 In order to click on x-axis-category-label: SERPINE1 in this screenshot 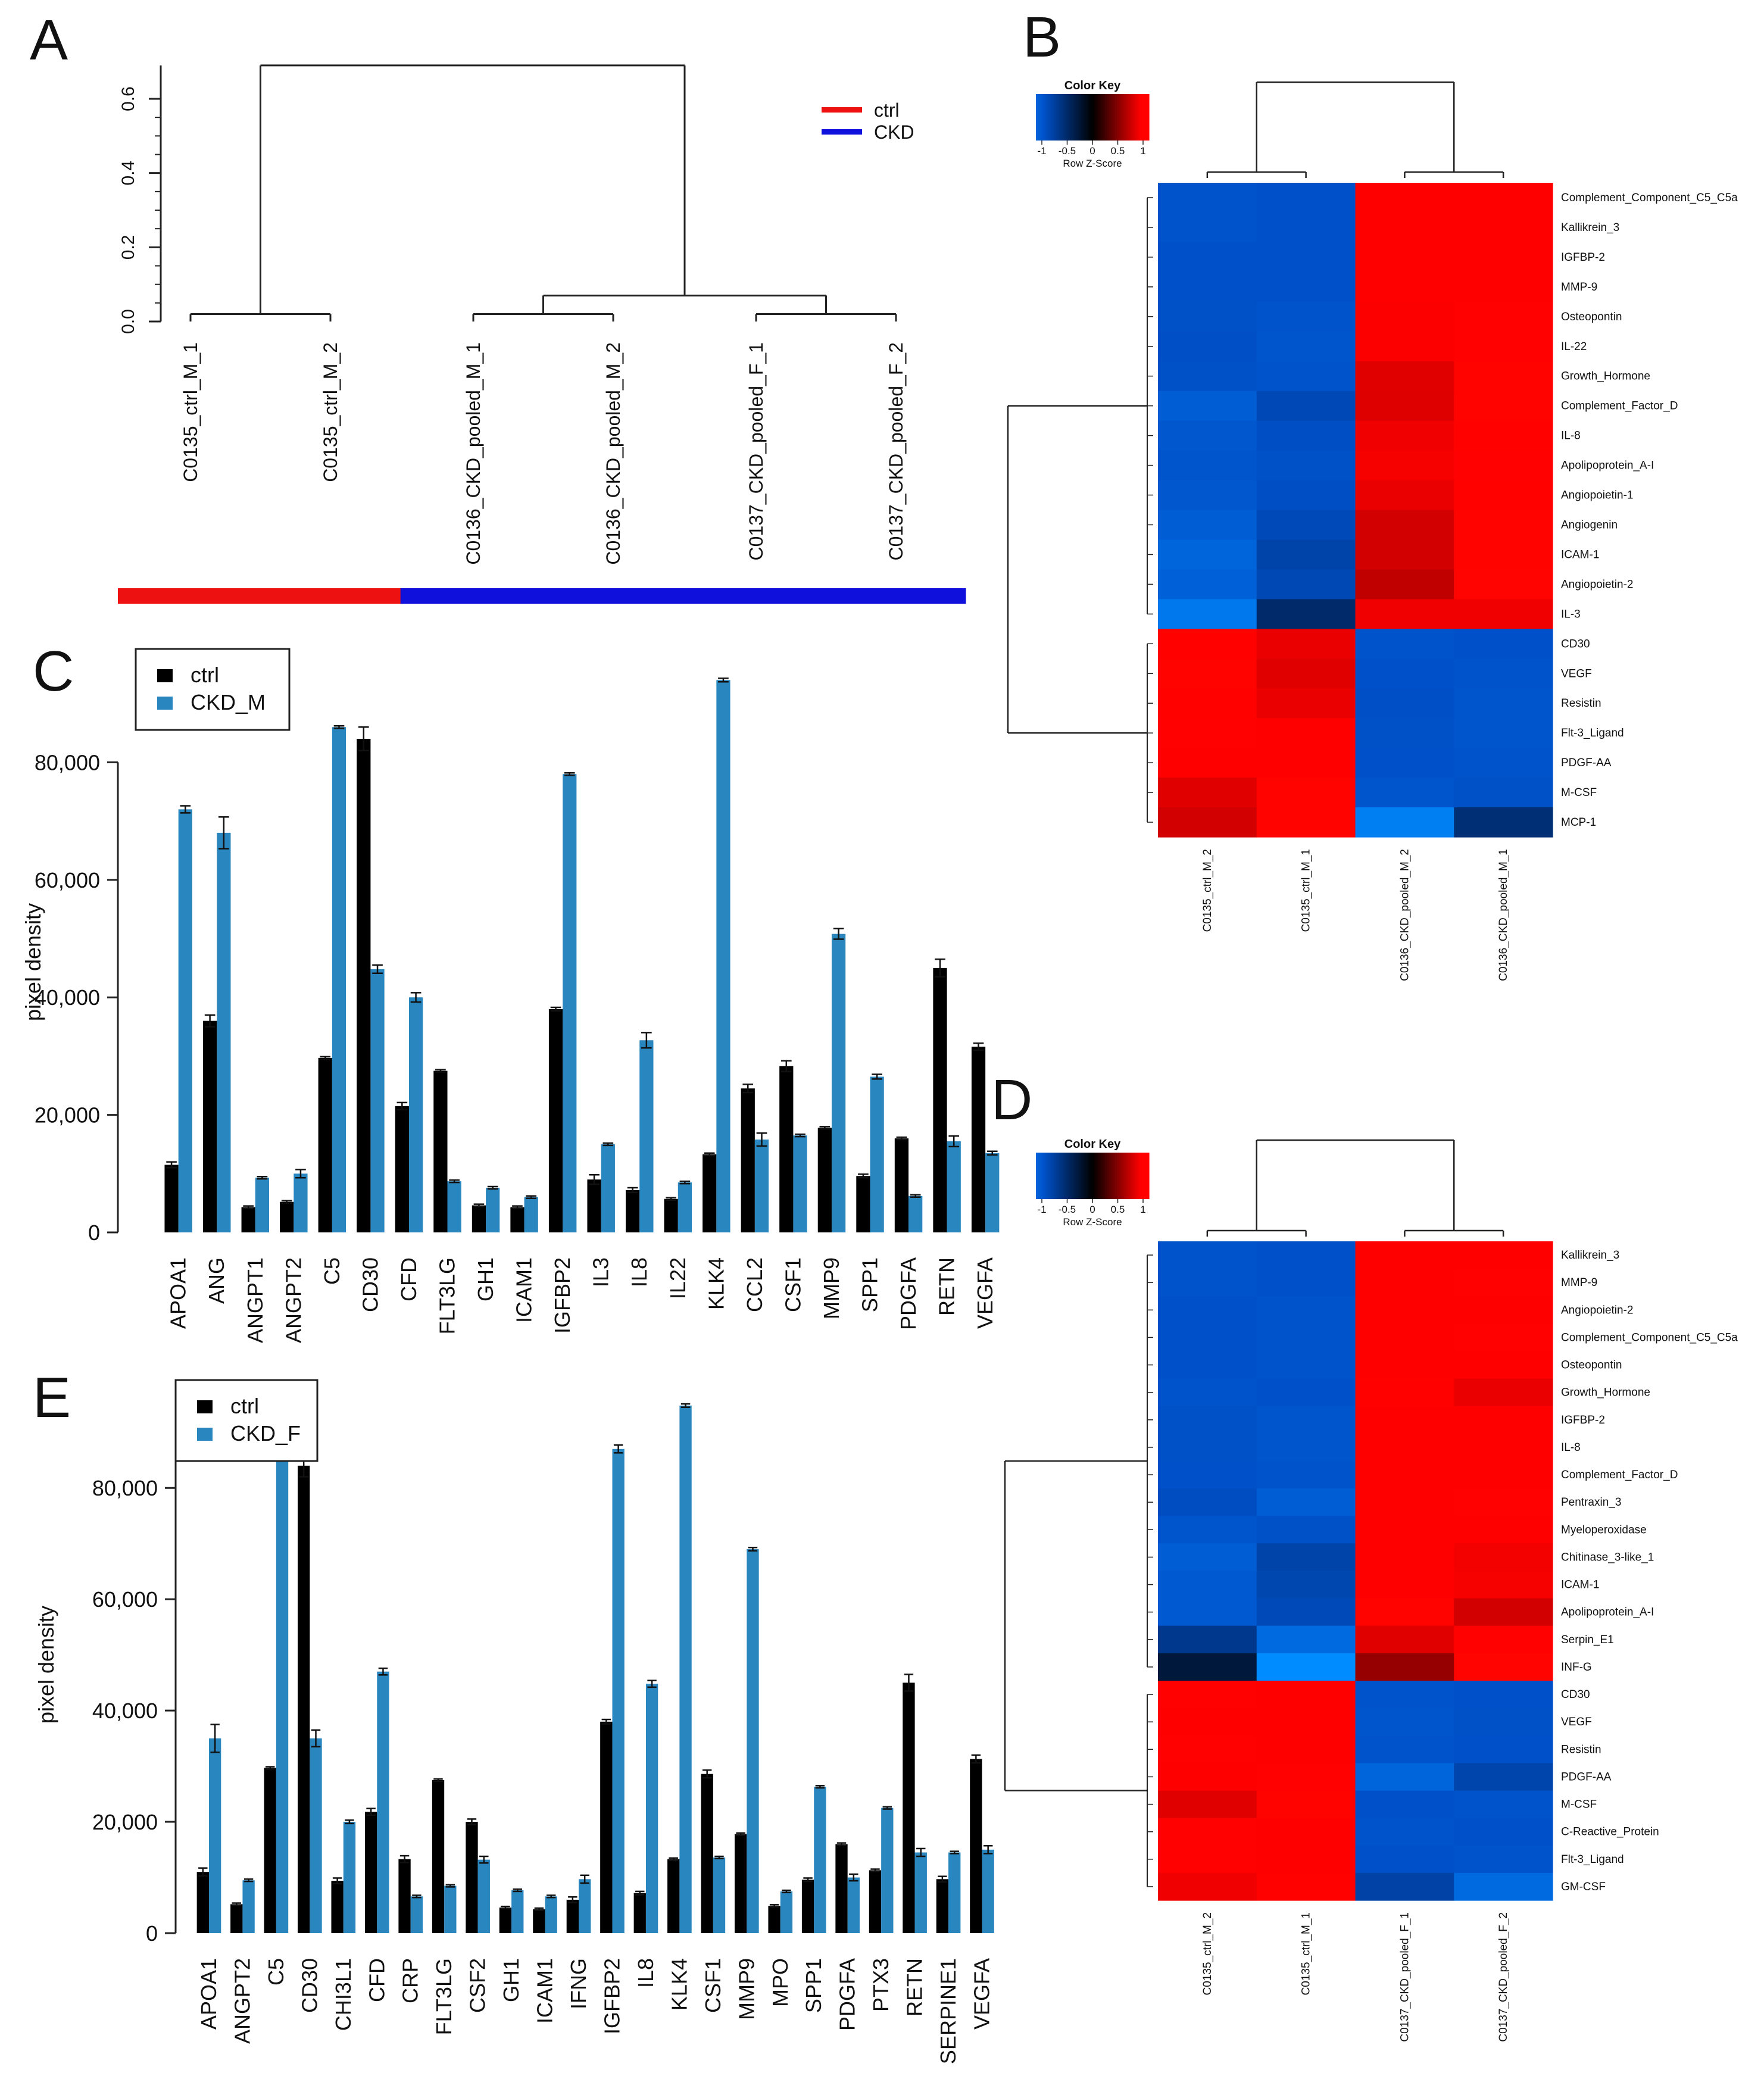, I will do `click(948, 2011)`.